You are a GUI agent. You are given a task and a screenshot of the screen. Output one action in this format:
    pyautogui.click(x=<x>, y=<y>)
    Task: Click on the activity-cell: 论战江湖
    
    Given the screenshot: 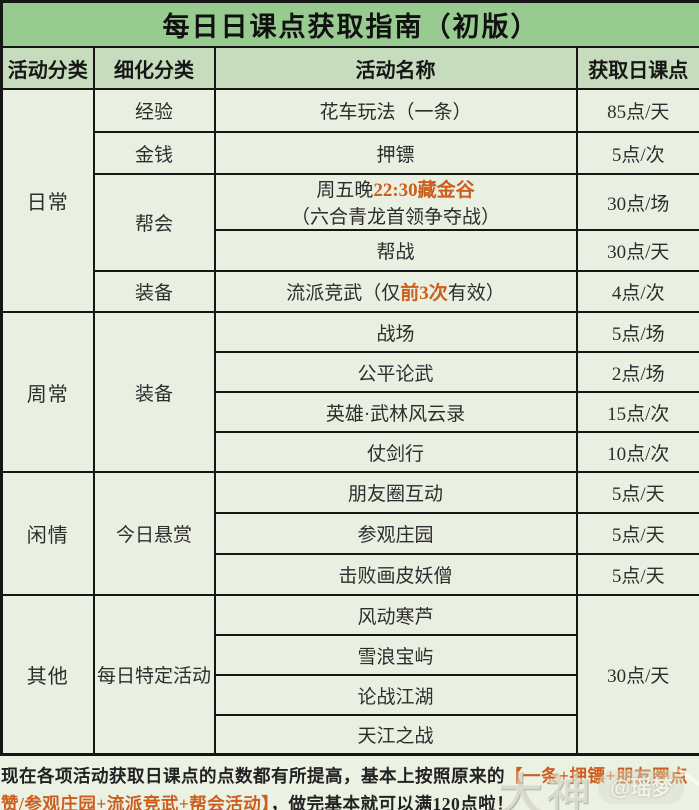 What is the action you would take?
    pyautogui.click(x=395, y=695)
    